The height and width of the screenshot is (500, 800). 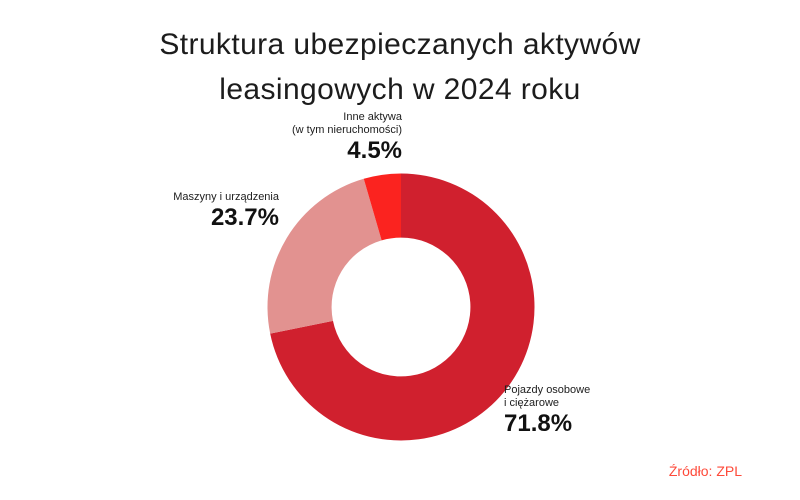 I want to click on label-pojazdy-osobowe: Pojazdy osobowe i ciężarowe 71.8%, so click(x=547, y=410).